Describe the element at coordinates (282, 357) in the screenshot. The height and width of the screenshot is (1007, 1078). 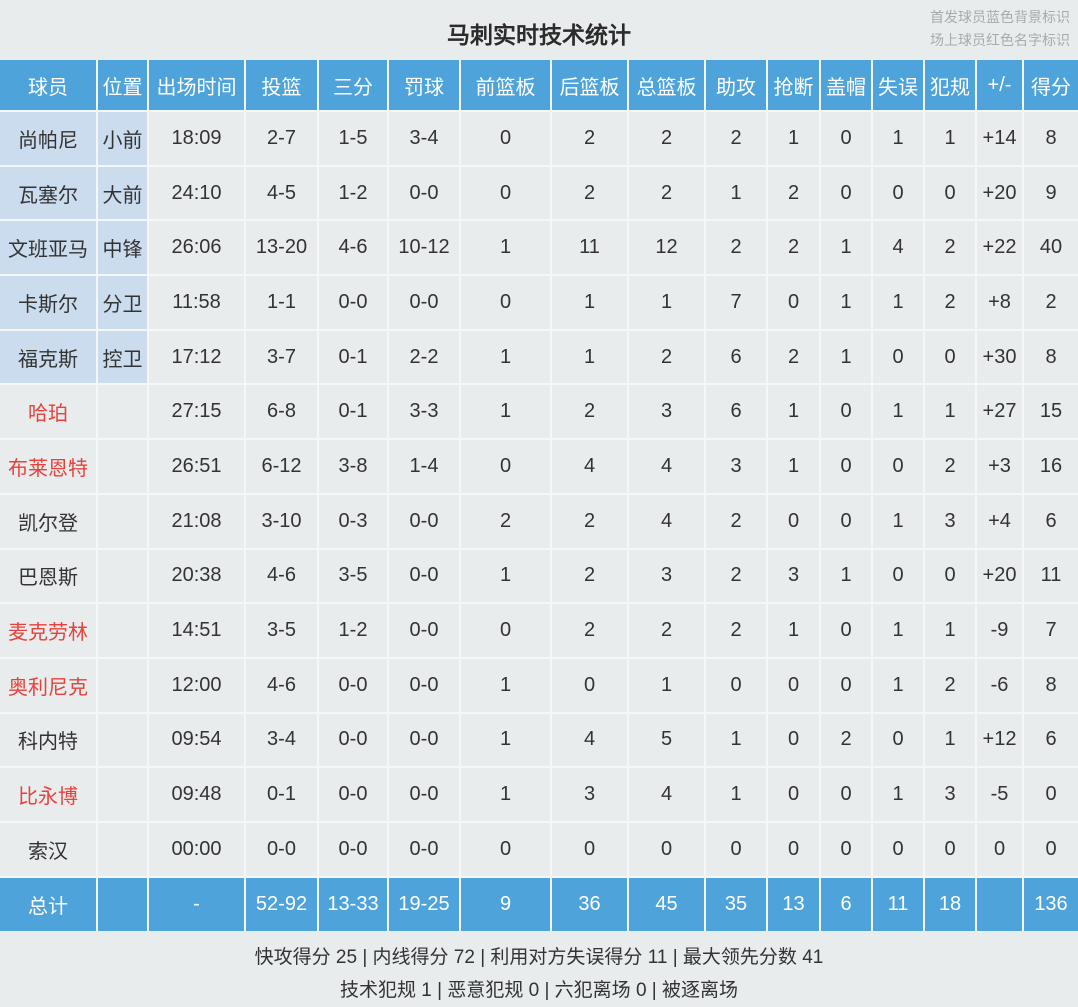
I see `stat-cell: 3-7` at that location.